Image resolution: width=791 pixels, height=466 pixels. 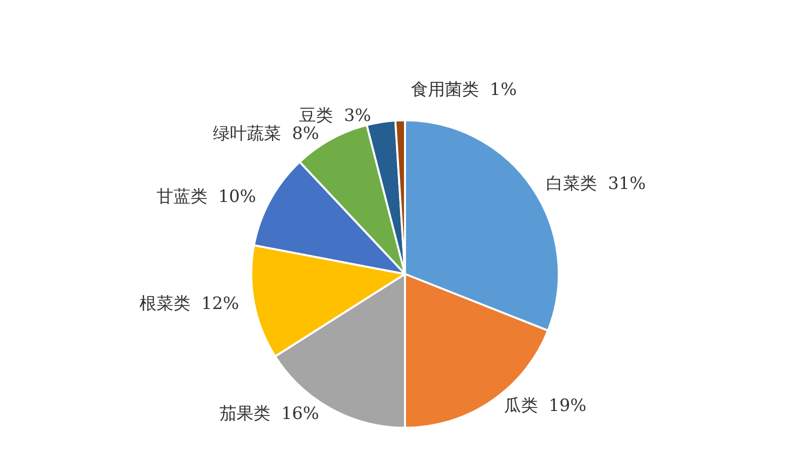 What do you see at coordinates (206, 197) in the screenshot?
I see `slice-label: 甘蓝类 10%` at bounding box center [206, 197].